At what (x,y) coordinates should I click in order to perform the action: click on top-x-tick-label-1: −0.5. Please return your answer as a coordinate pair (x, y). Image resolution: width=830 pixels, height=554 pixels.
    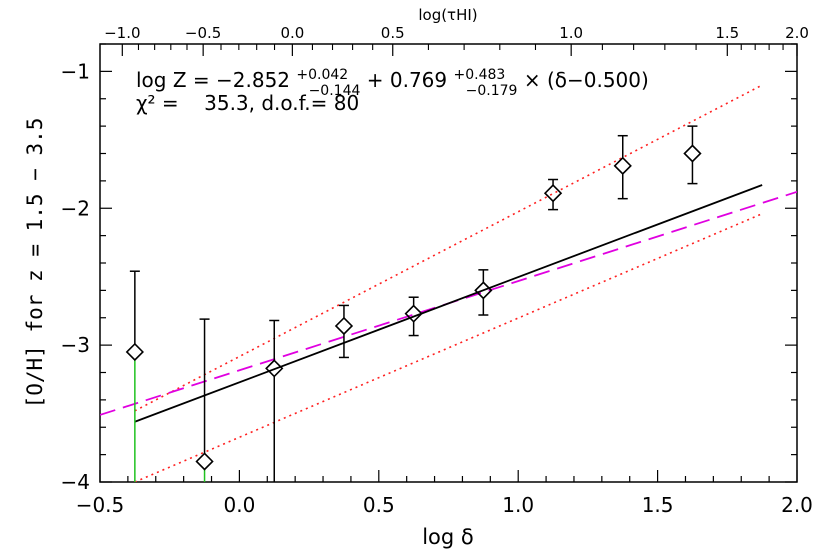
    Looking at the image, I should click on (203, 33).